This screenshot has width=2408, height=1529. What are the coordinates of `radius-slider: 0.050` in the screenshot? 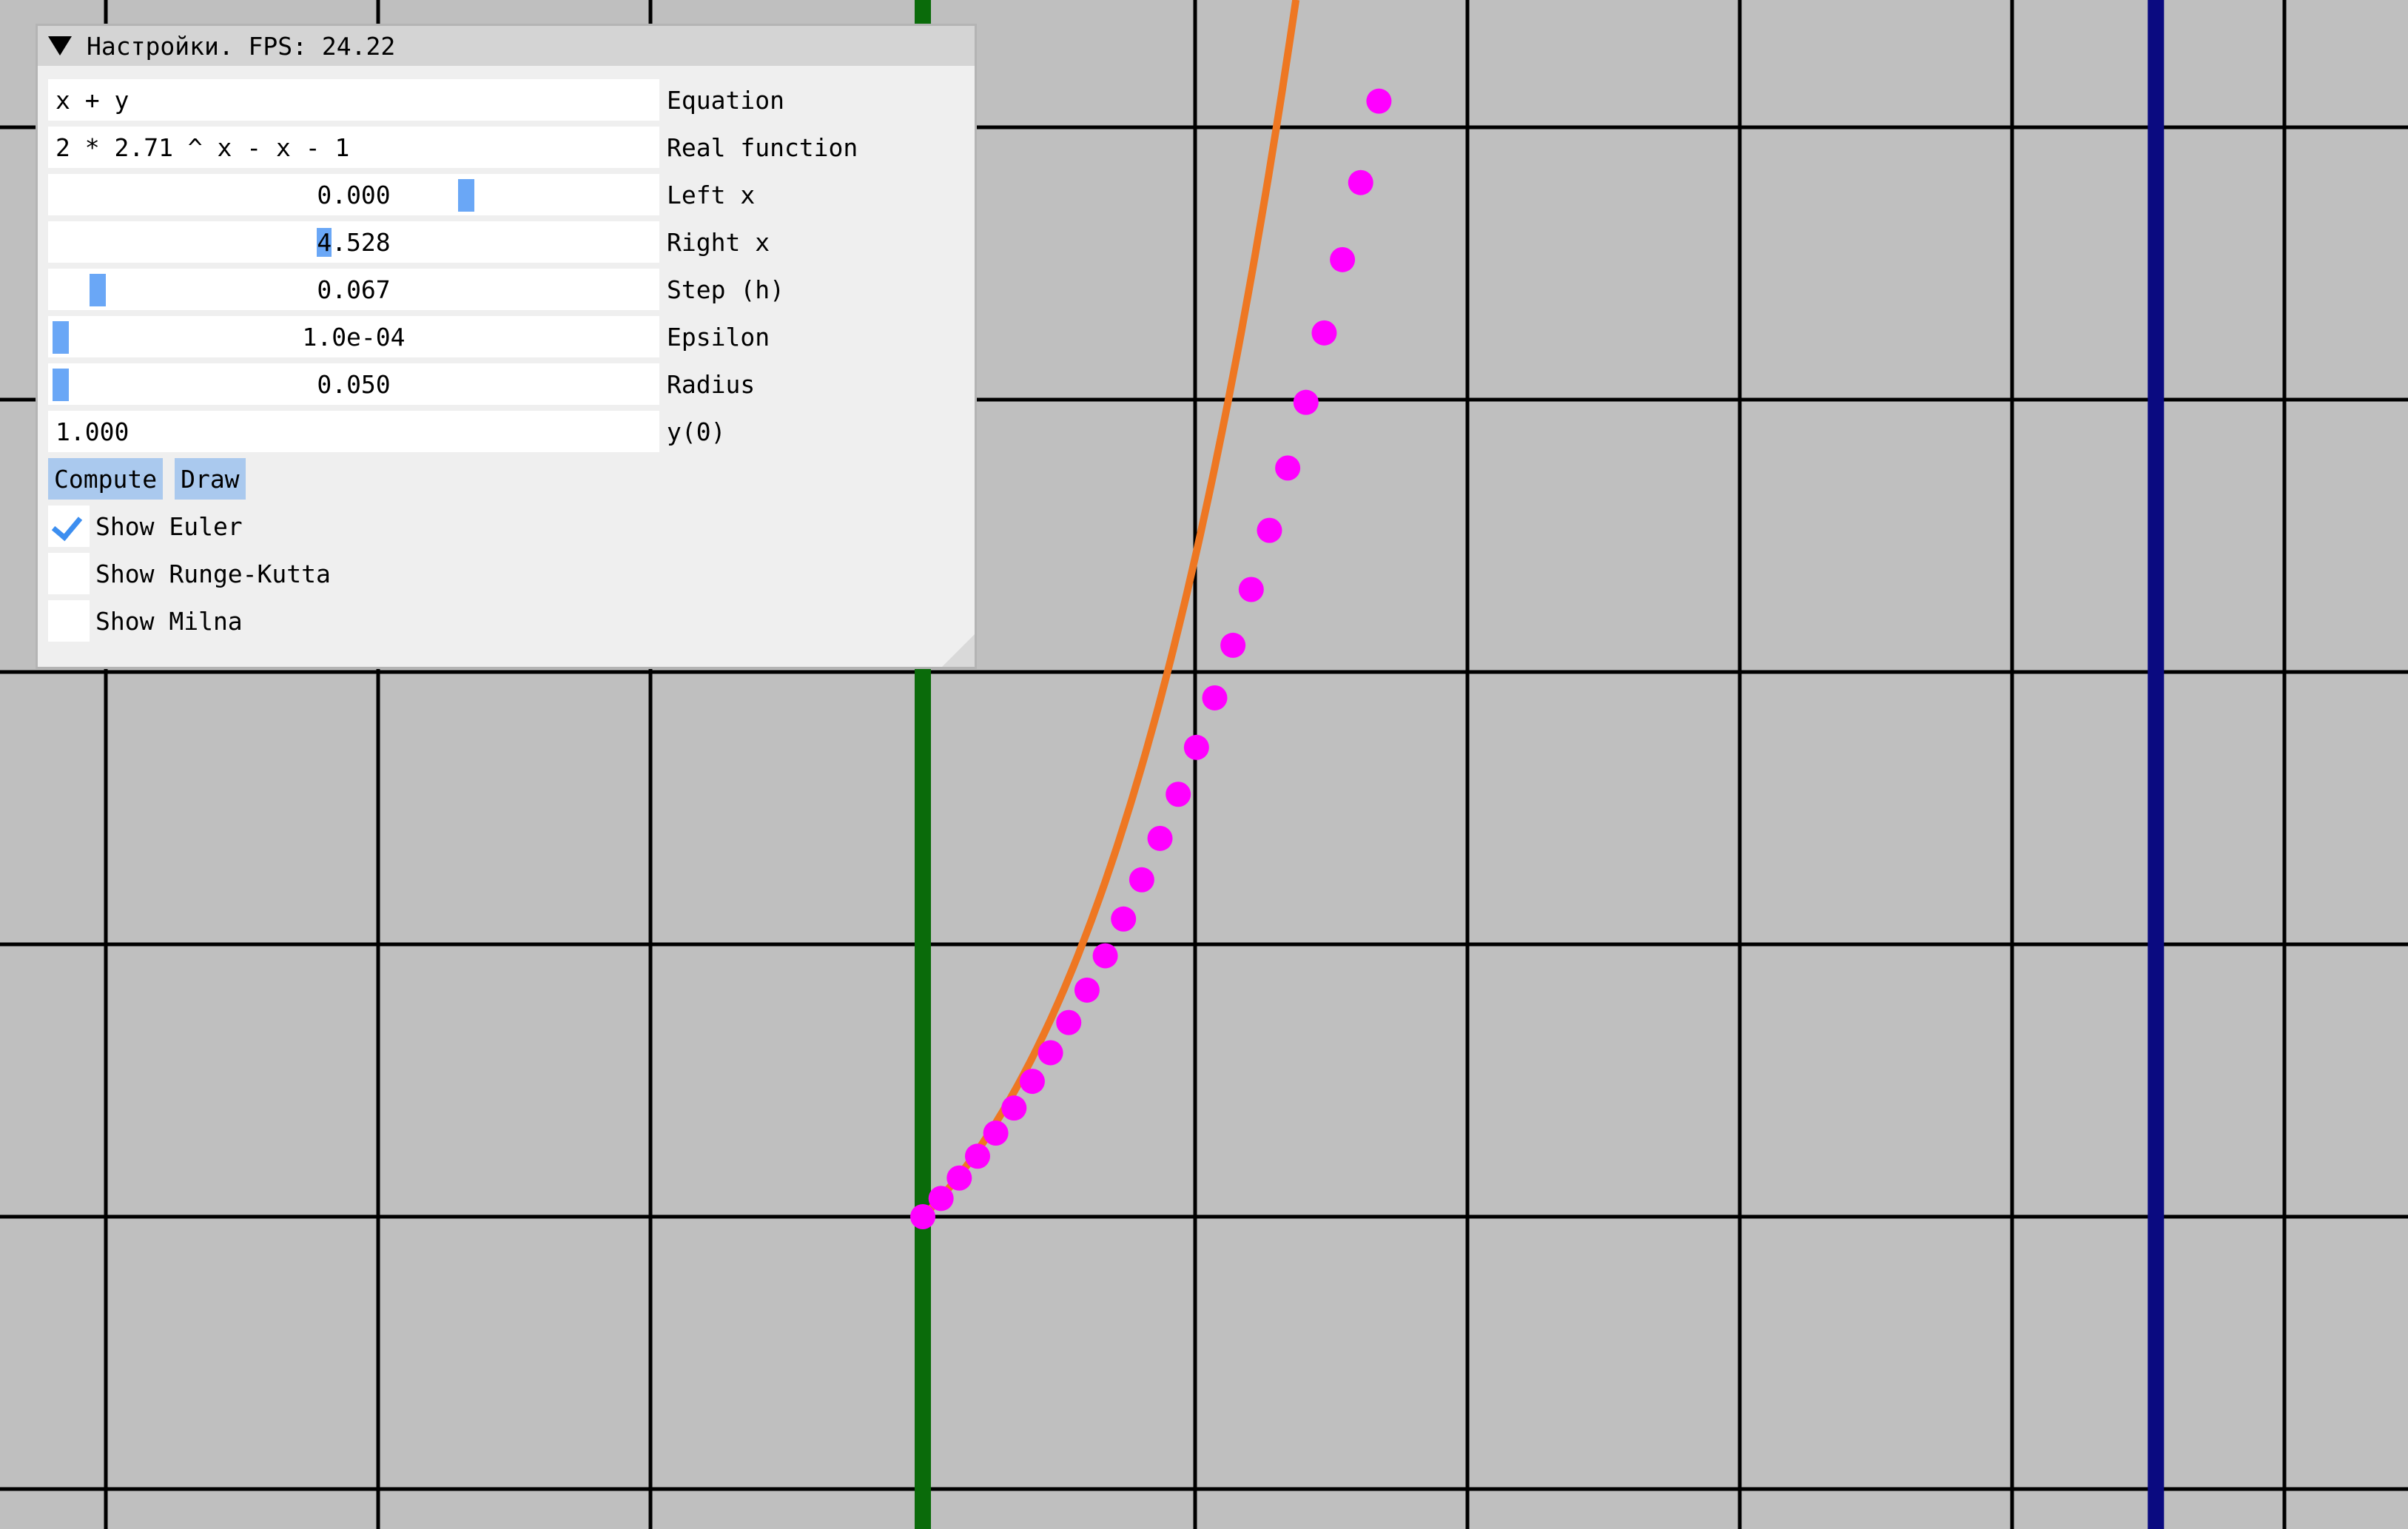 It's located at (354, 384).